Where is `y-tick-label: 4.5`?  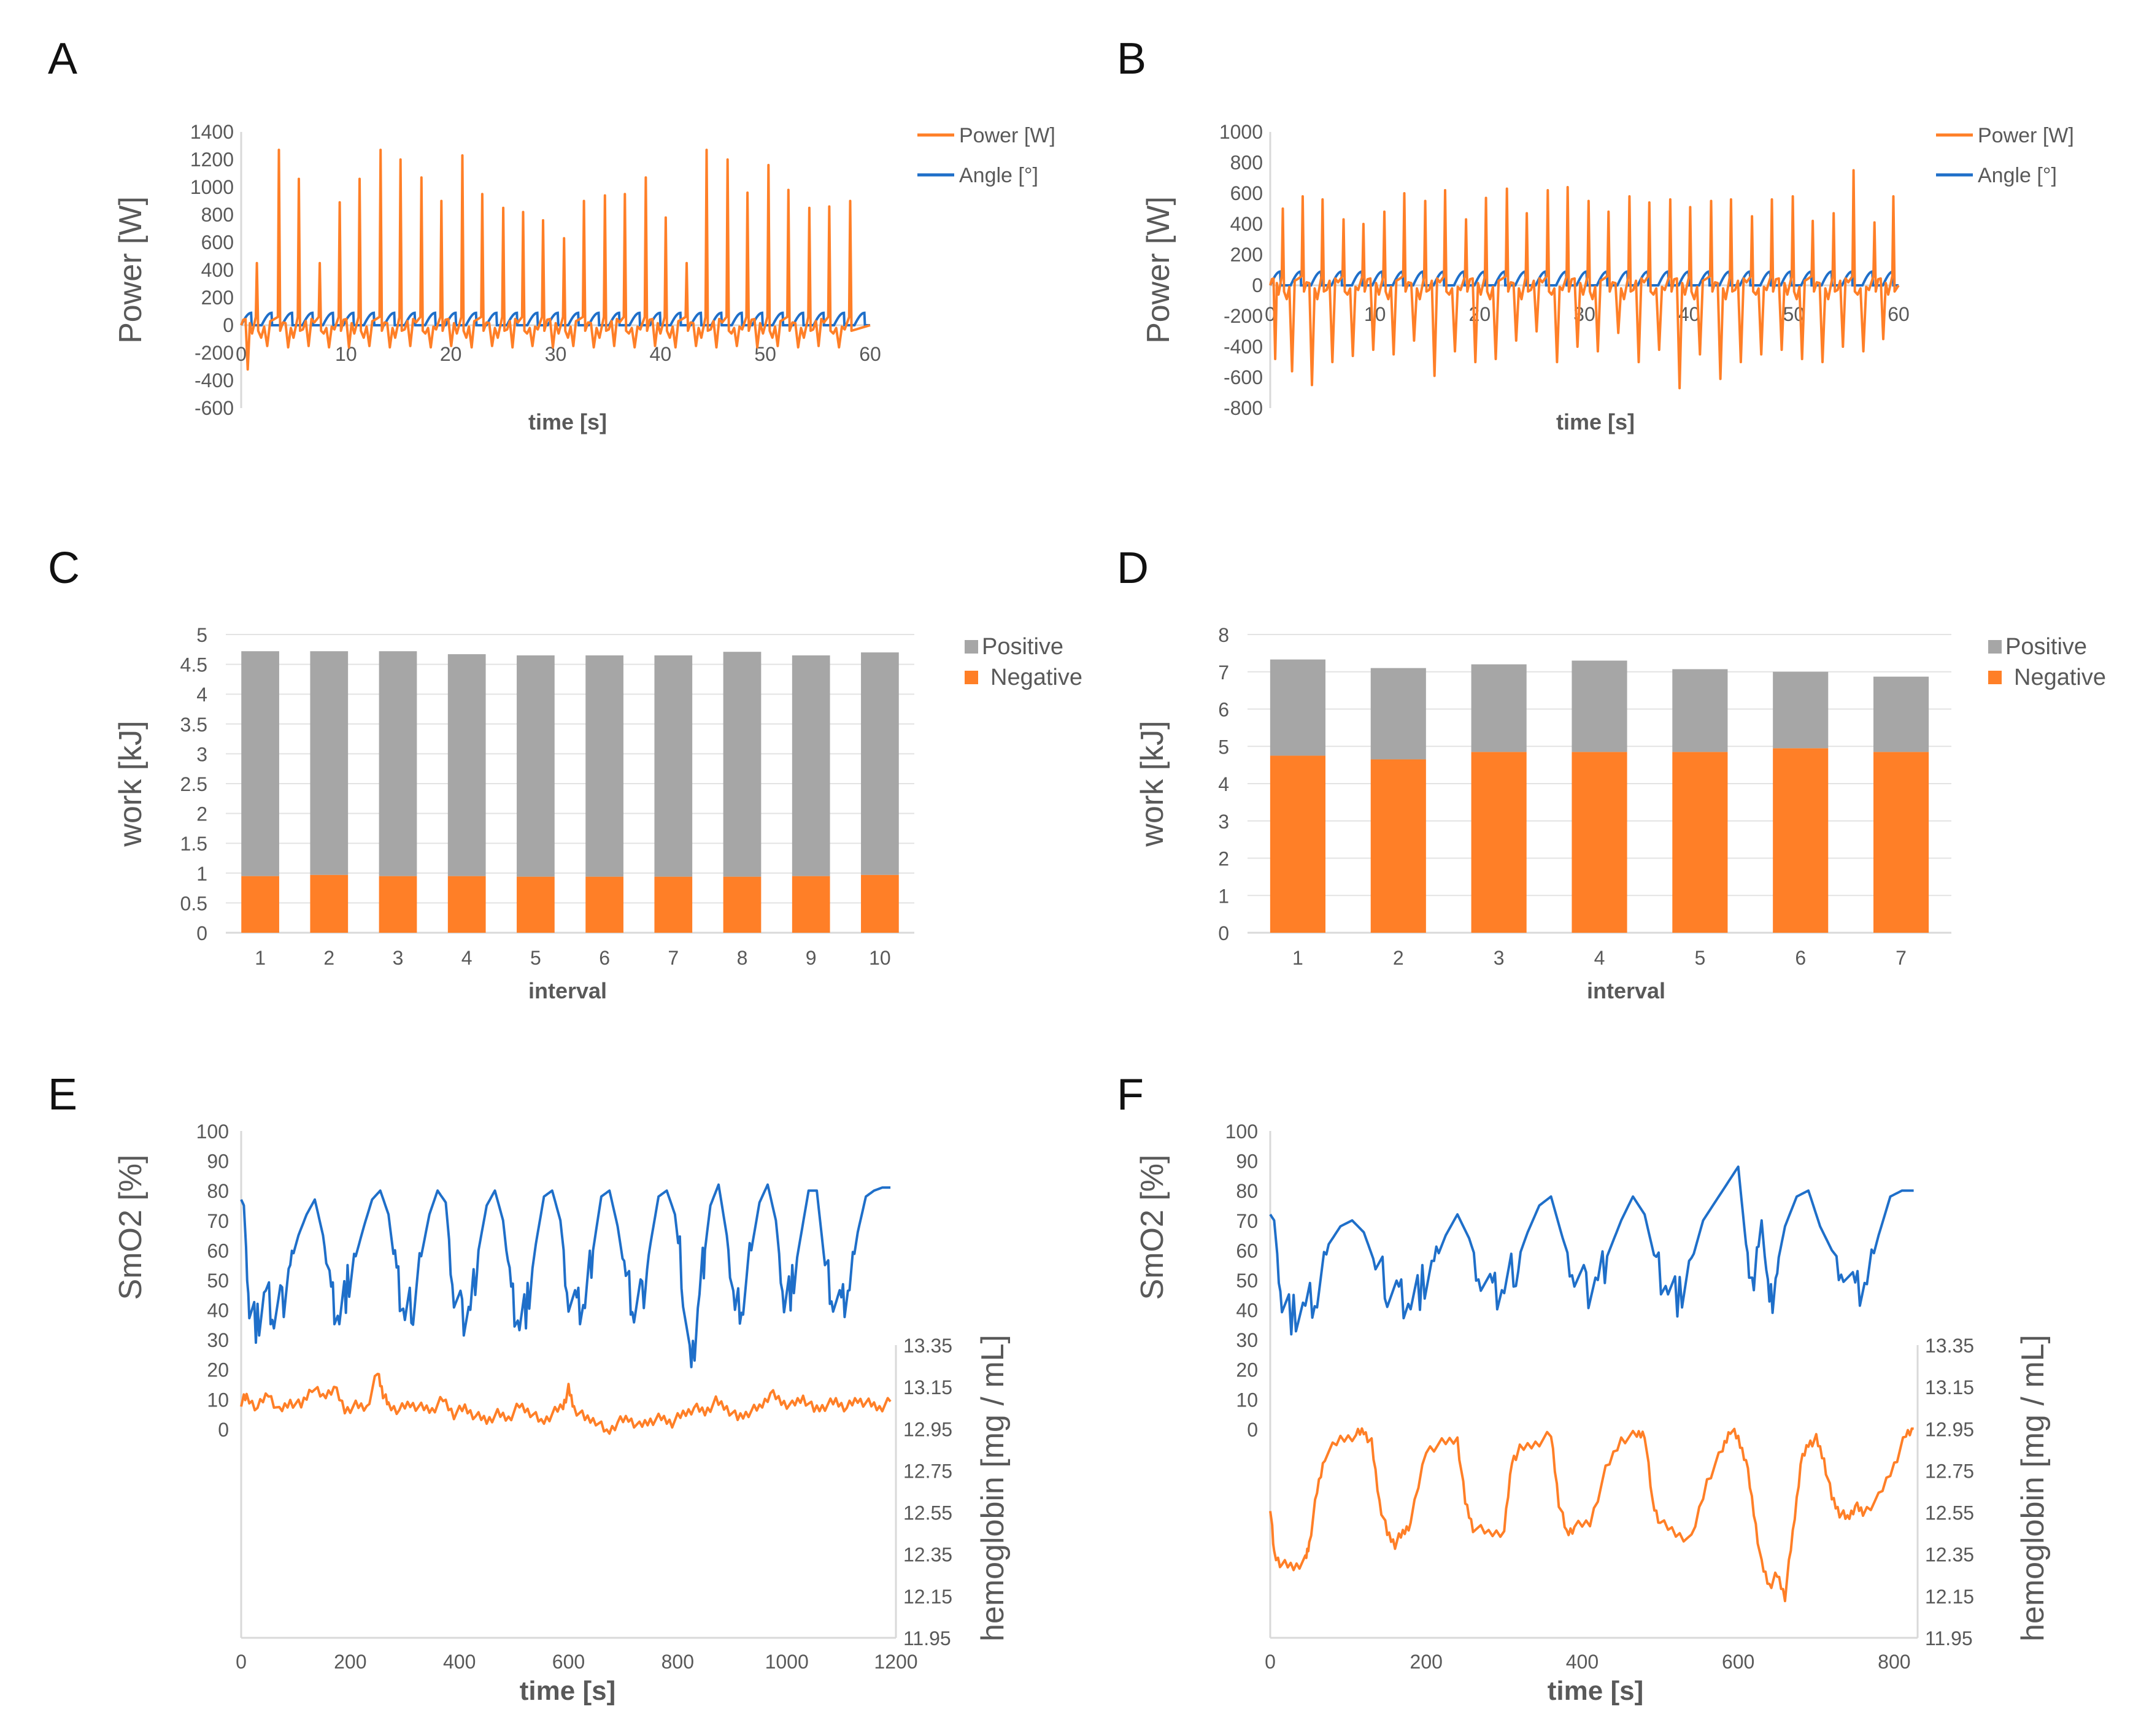
y-tick-label: 4.5 is located at coordinates (193, 665).